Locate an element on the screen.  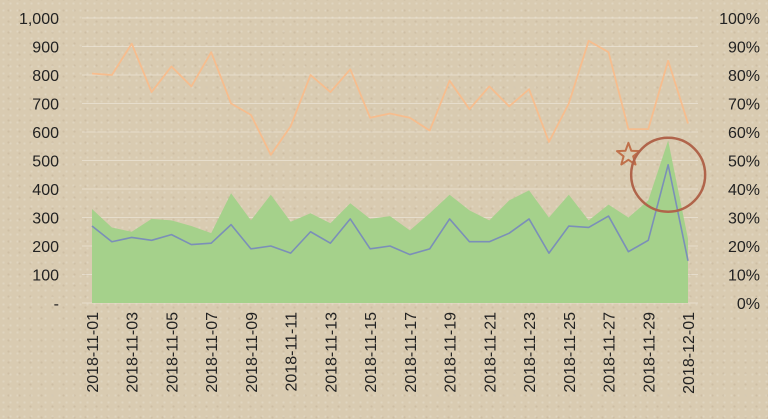
x-tick-label: 2018-11-17 is located at coordinates (411, 352).